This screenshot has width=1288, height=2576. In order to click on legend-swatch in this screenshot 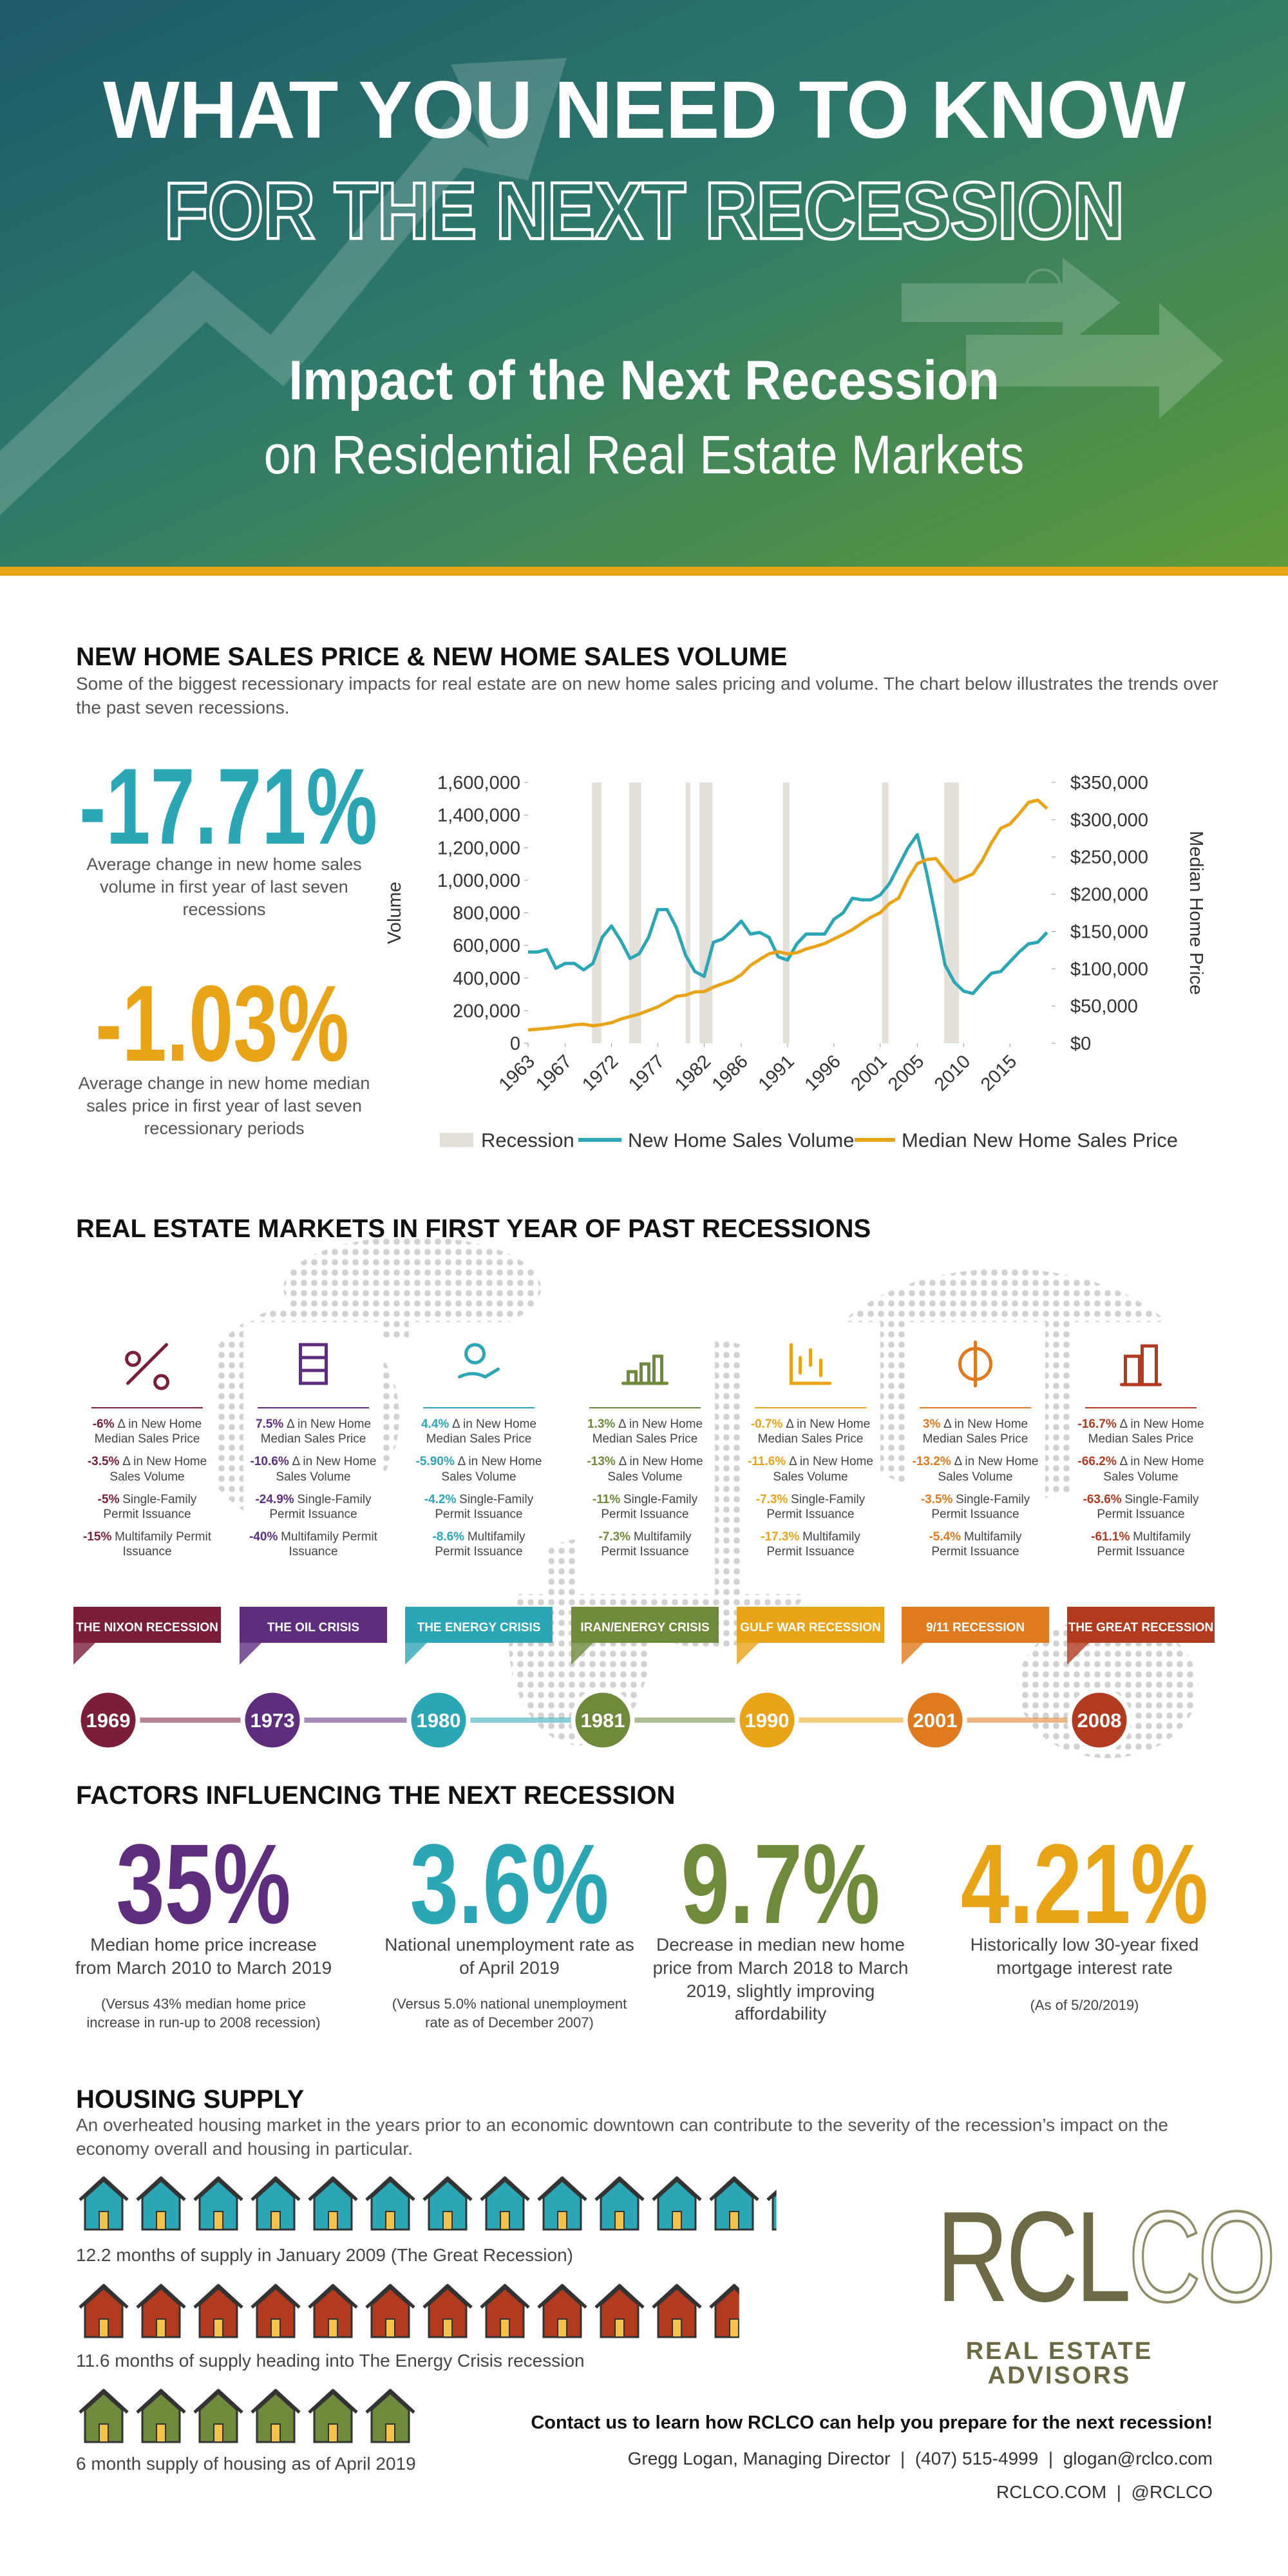, I will do `click(457, 1140)`.